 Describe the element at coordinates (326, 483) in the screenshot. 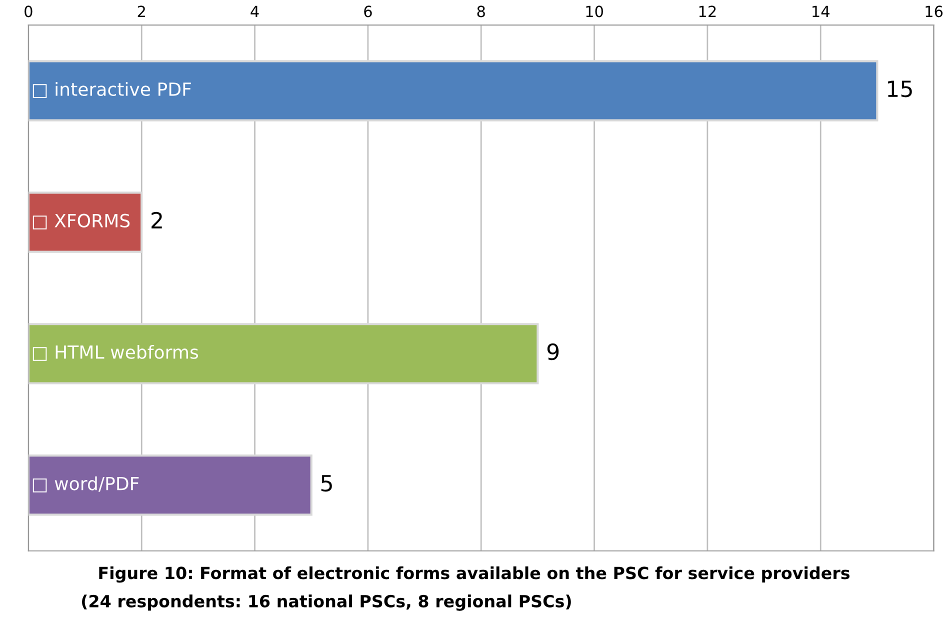

I see `data-label: 5` at that location.